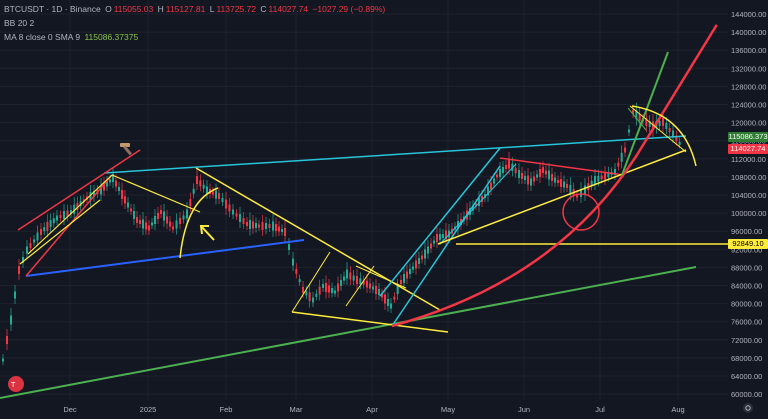  Describe the element at coordinates (236, 9) in the screenshot. I see `low-value: 113725.72` at that location.